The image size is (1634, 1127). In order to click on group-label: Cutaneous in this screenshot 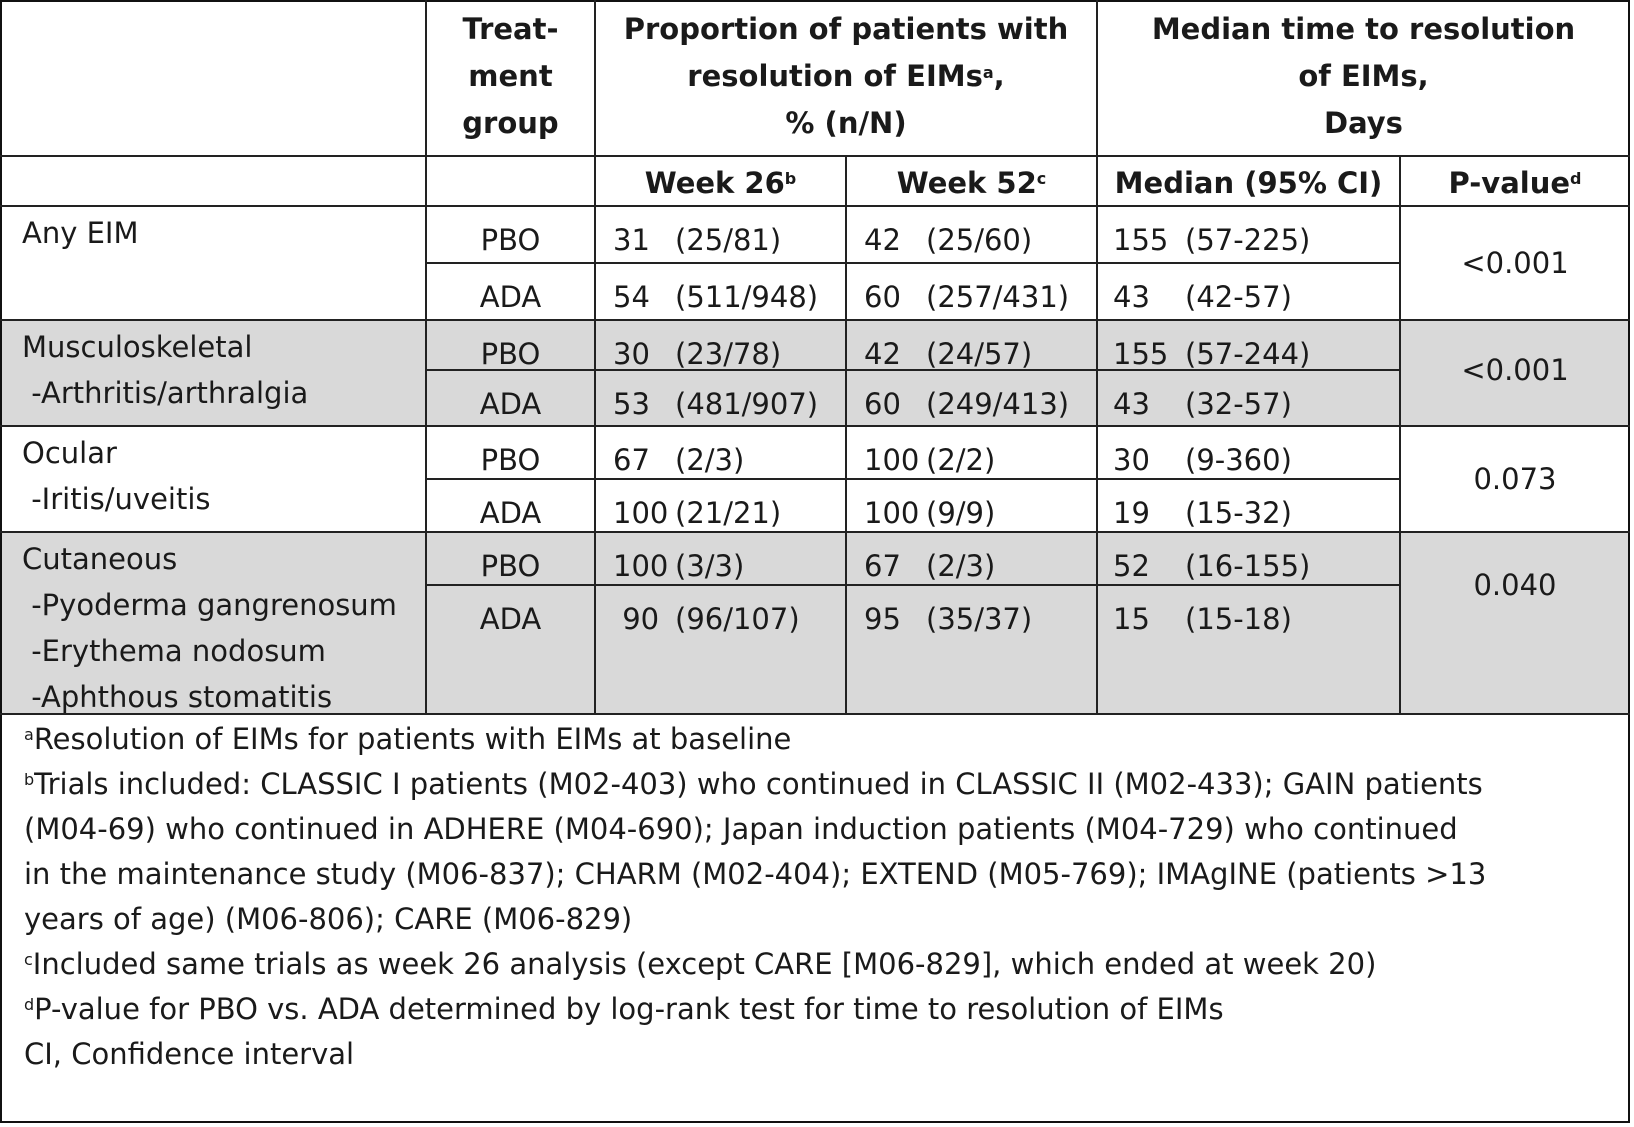, I will do `click(100, 559)`.